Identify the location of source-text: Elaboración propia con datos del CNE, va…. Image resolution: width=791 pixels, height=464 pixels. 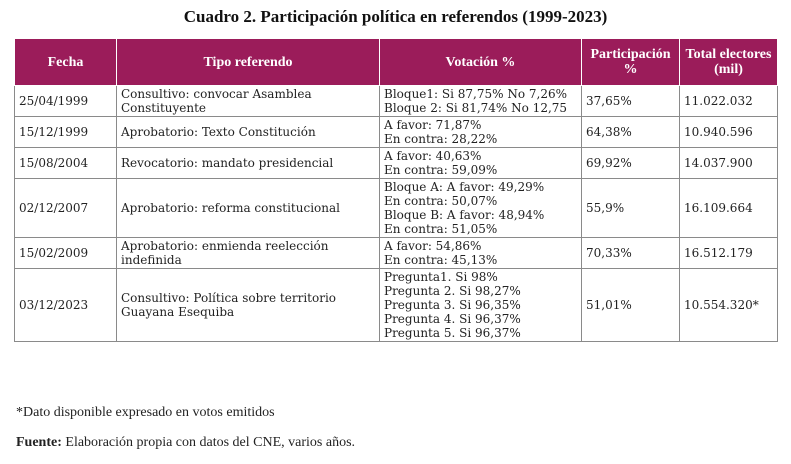
(208, 442).